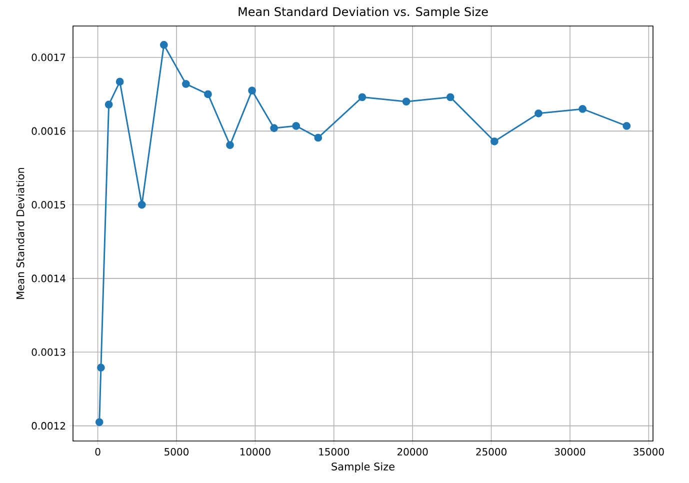 This screenshot has width=689, height=483. Describe the element at coordinates (49, 278) in the screenshot. I see `y-tick-label: 0.0014` at that location.